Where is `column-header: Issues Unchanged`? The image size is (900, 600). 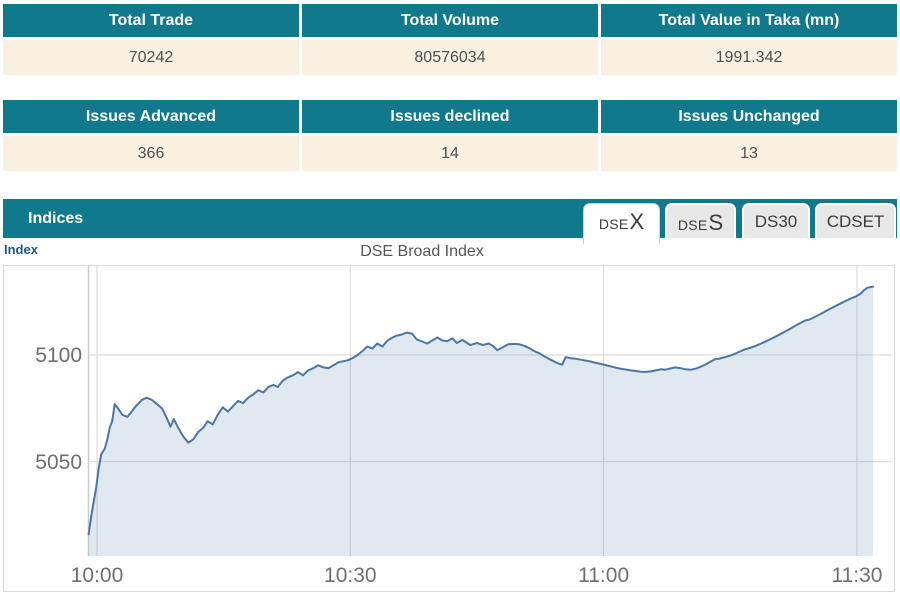 column-header: Issues Unchanged is located at coordinates (749, 116).